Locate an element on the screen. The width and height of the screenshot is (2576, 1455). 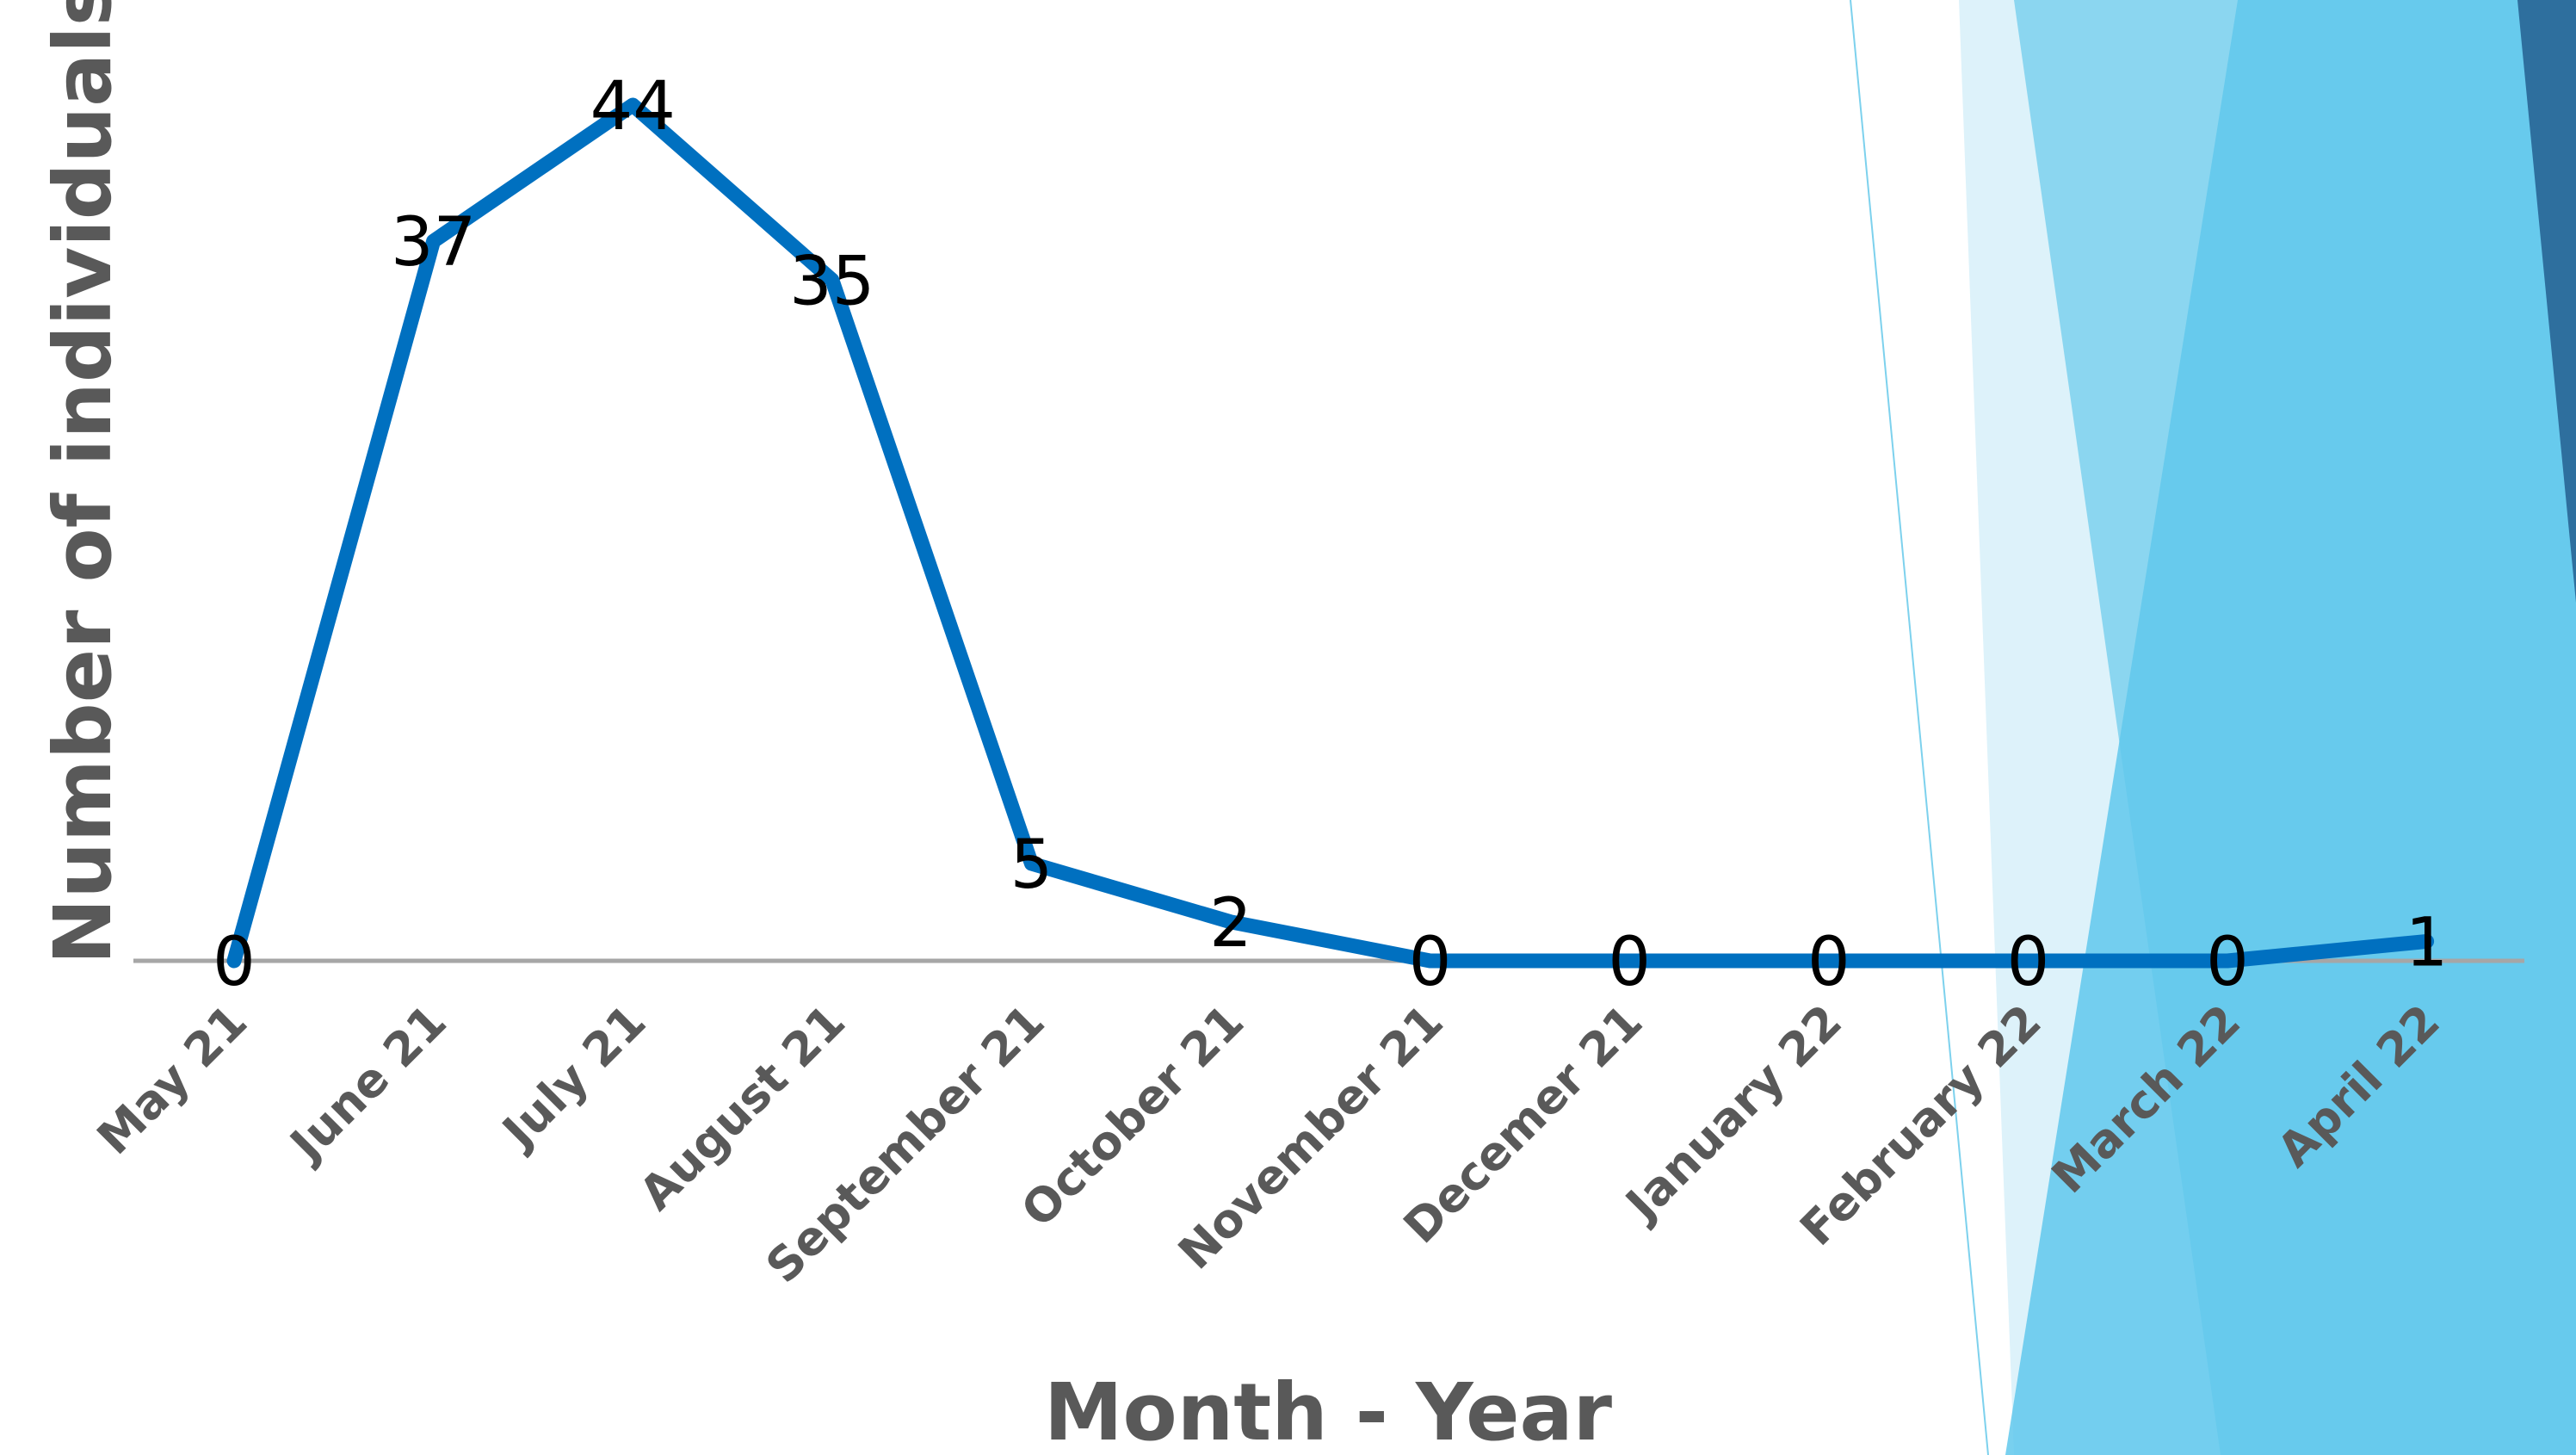
data-label-2: 44 is located at coordinates (633, 107).